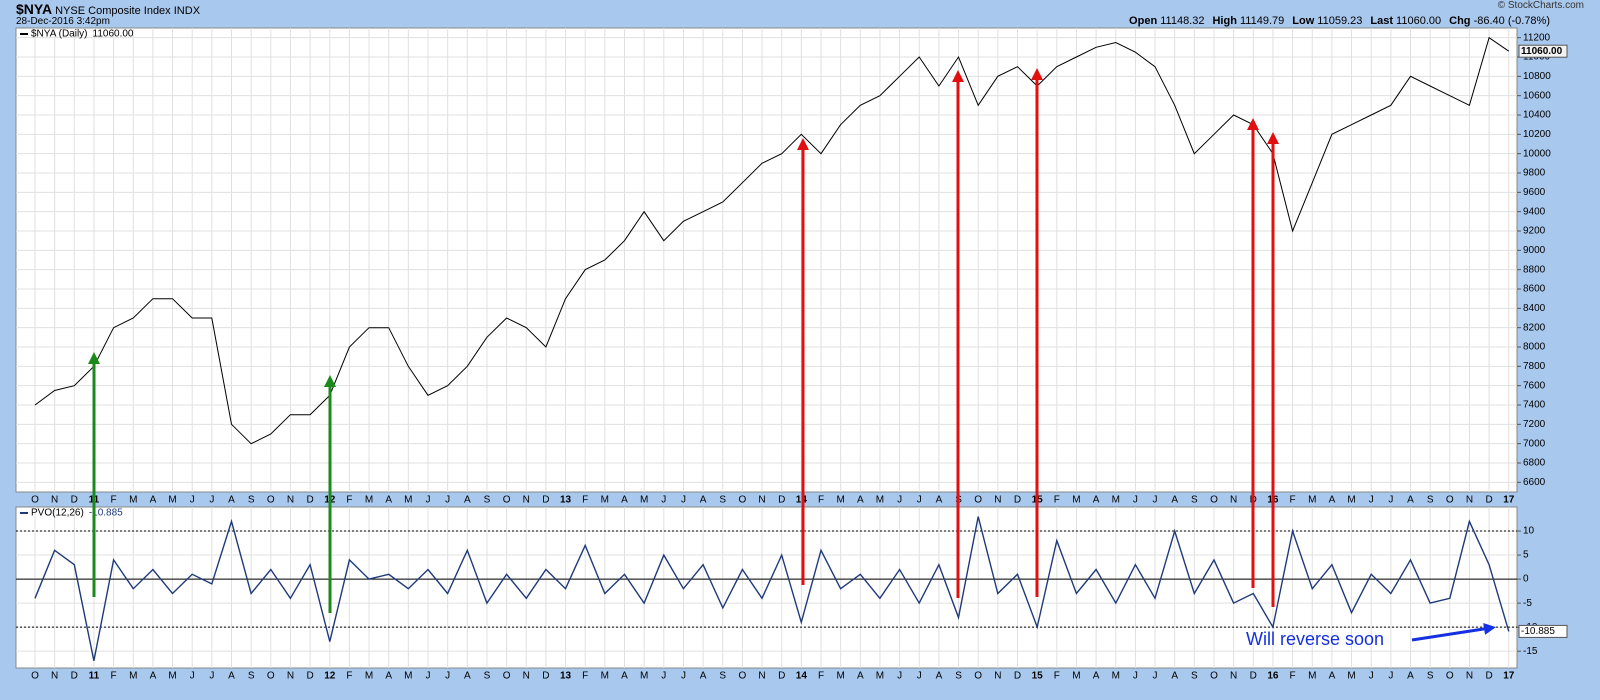  I want to click on exchange: INDX, so click(187, 11).